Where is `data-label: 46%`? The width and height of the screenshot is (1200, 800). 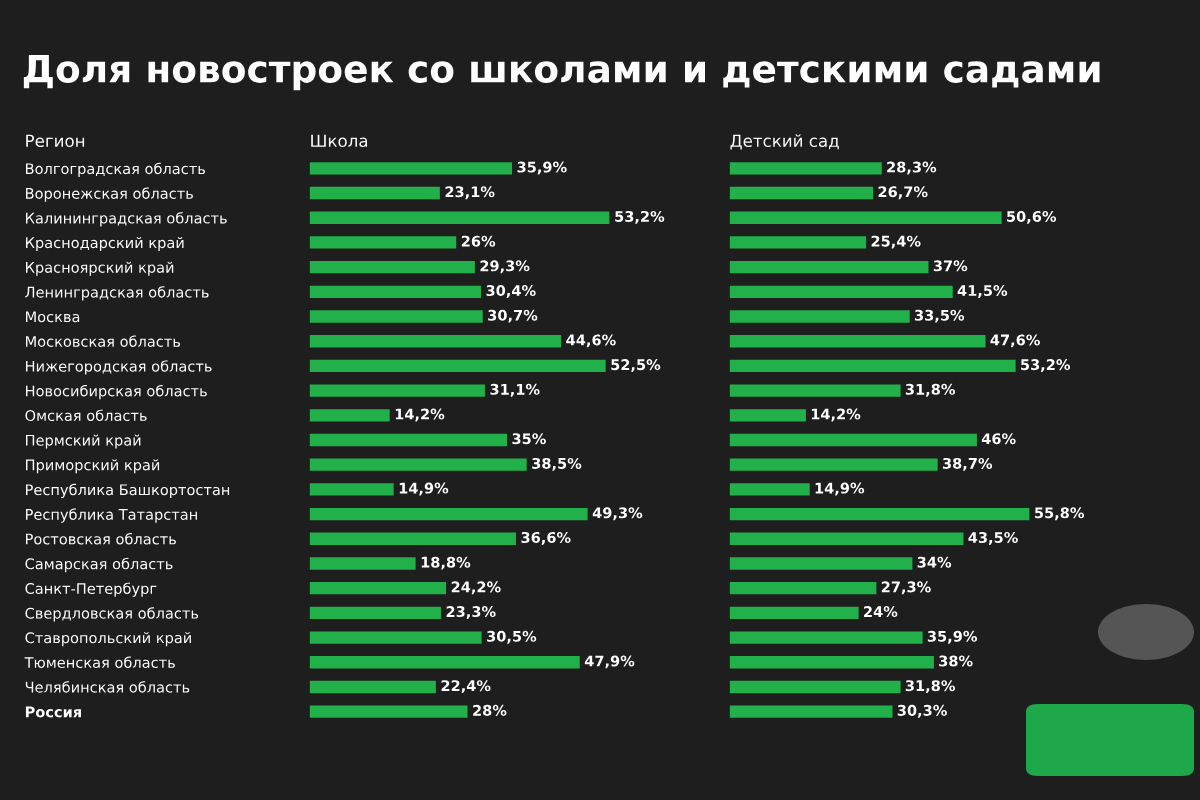
data-label: 46% is located at coordinates (998, 439).